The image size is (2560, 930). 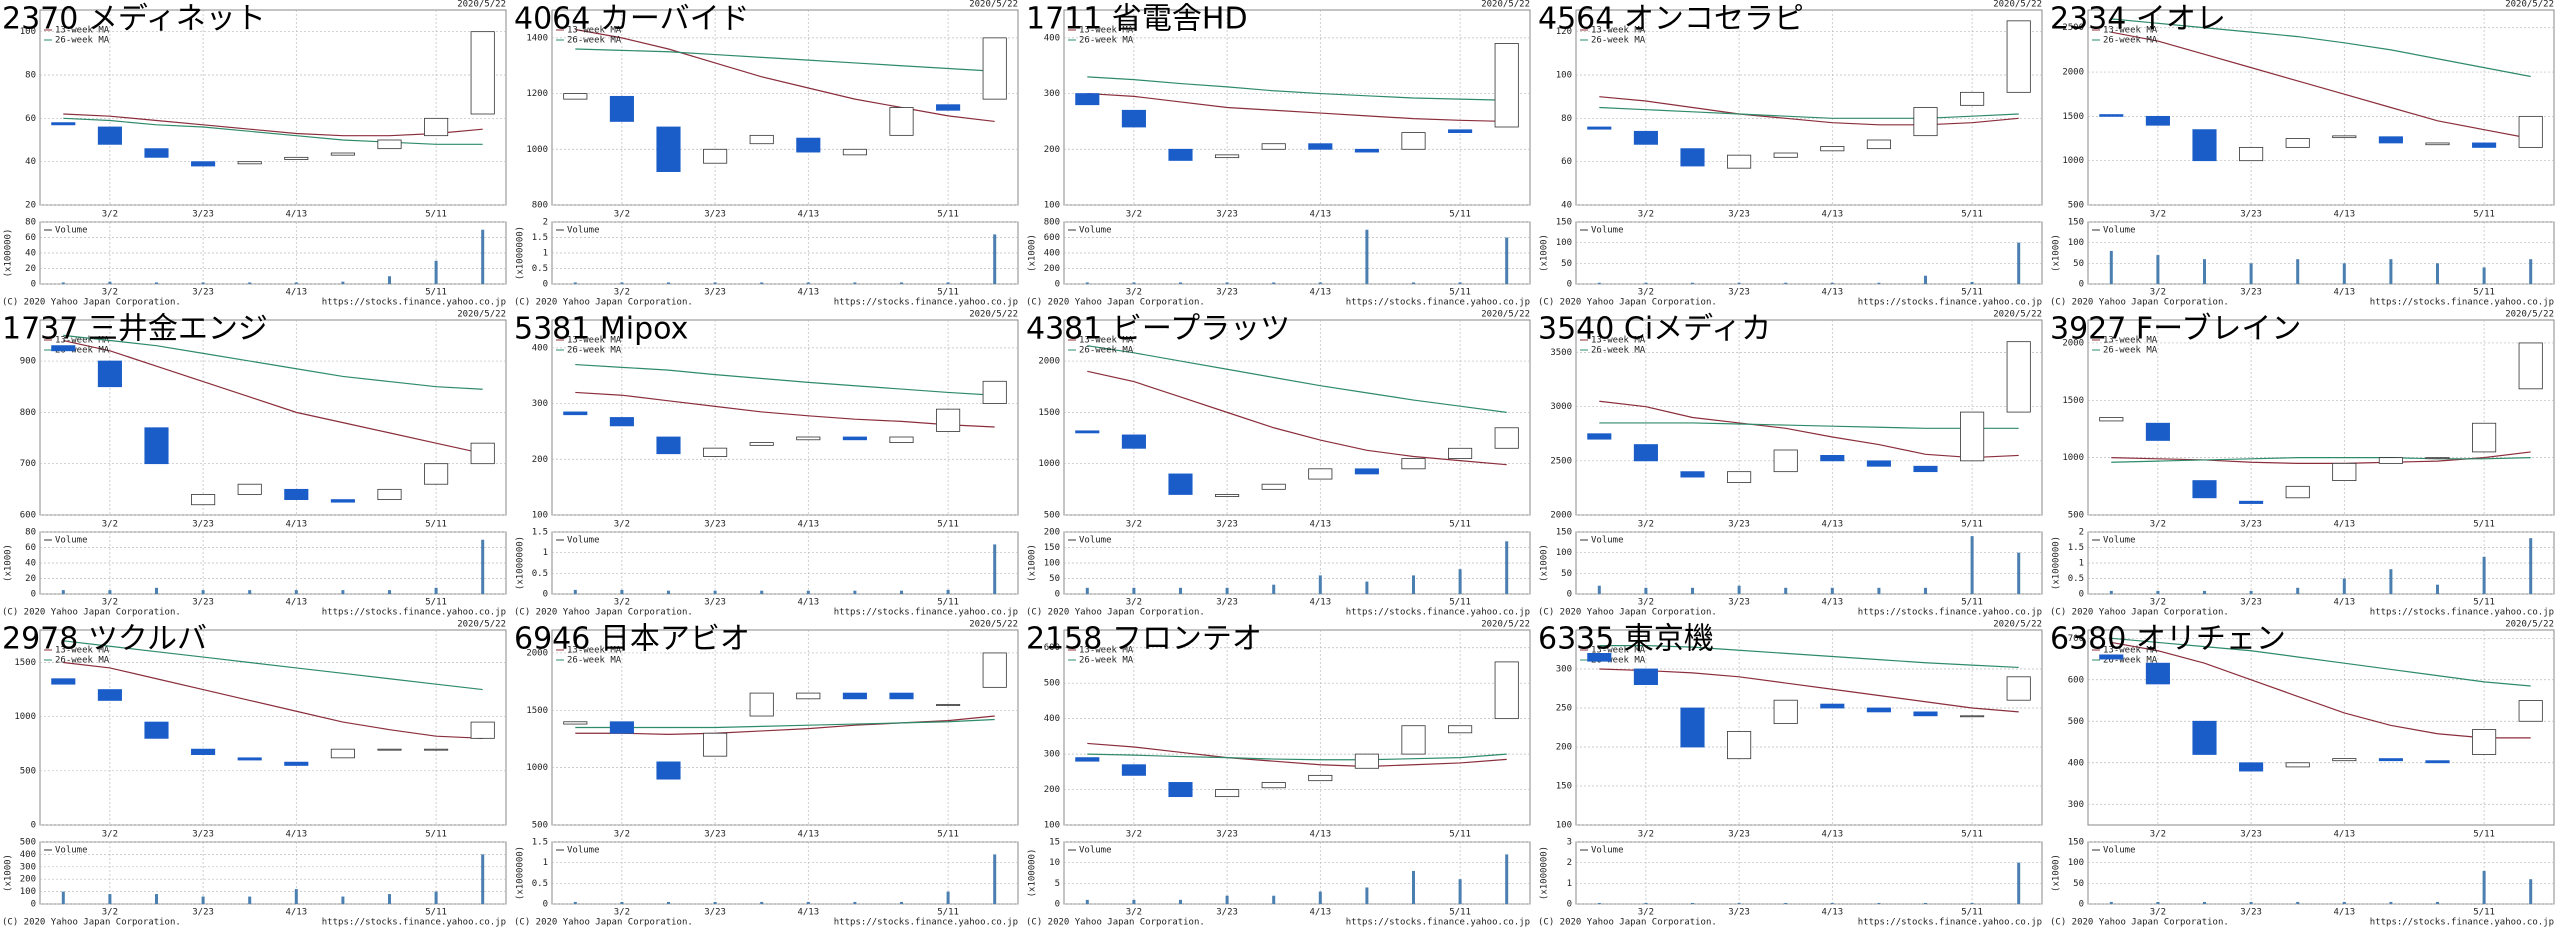 I want to click on volume-tick-label: 400, so click(x=1052, y=254).